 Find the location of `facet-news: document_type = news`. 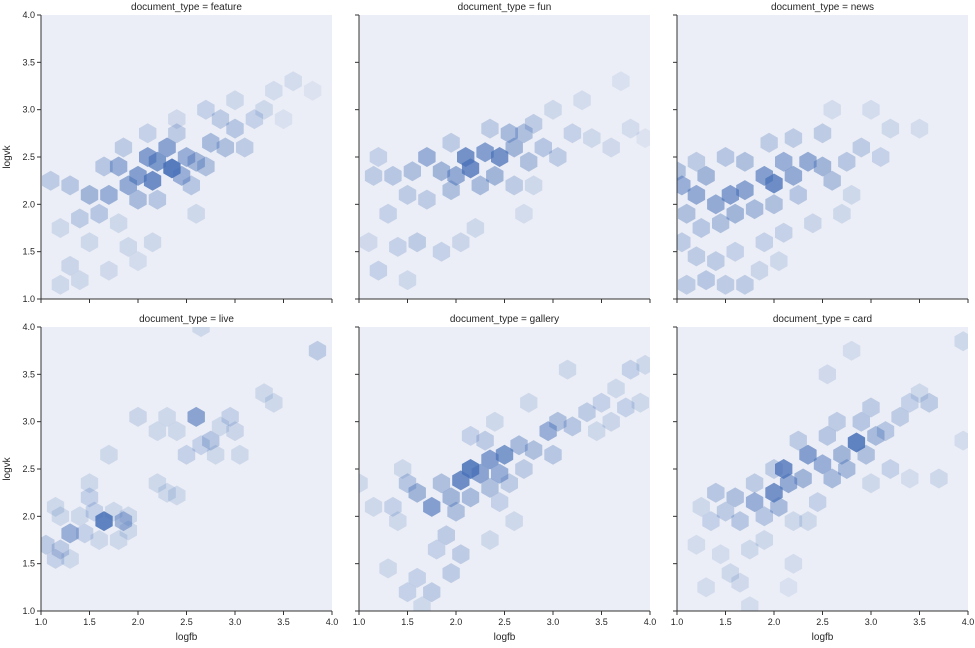

facet-news: document_type = news is located at coordinates (821, 152).